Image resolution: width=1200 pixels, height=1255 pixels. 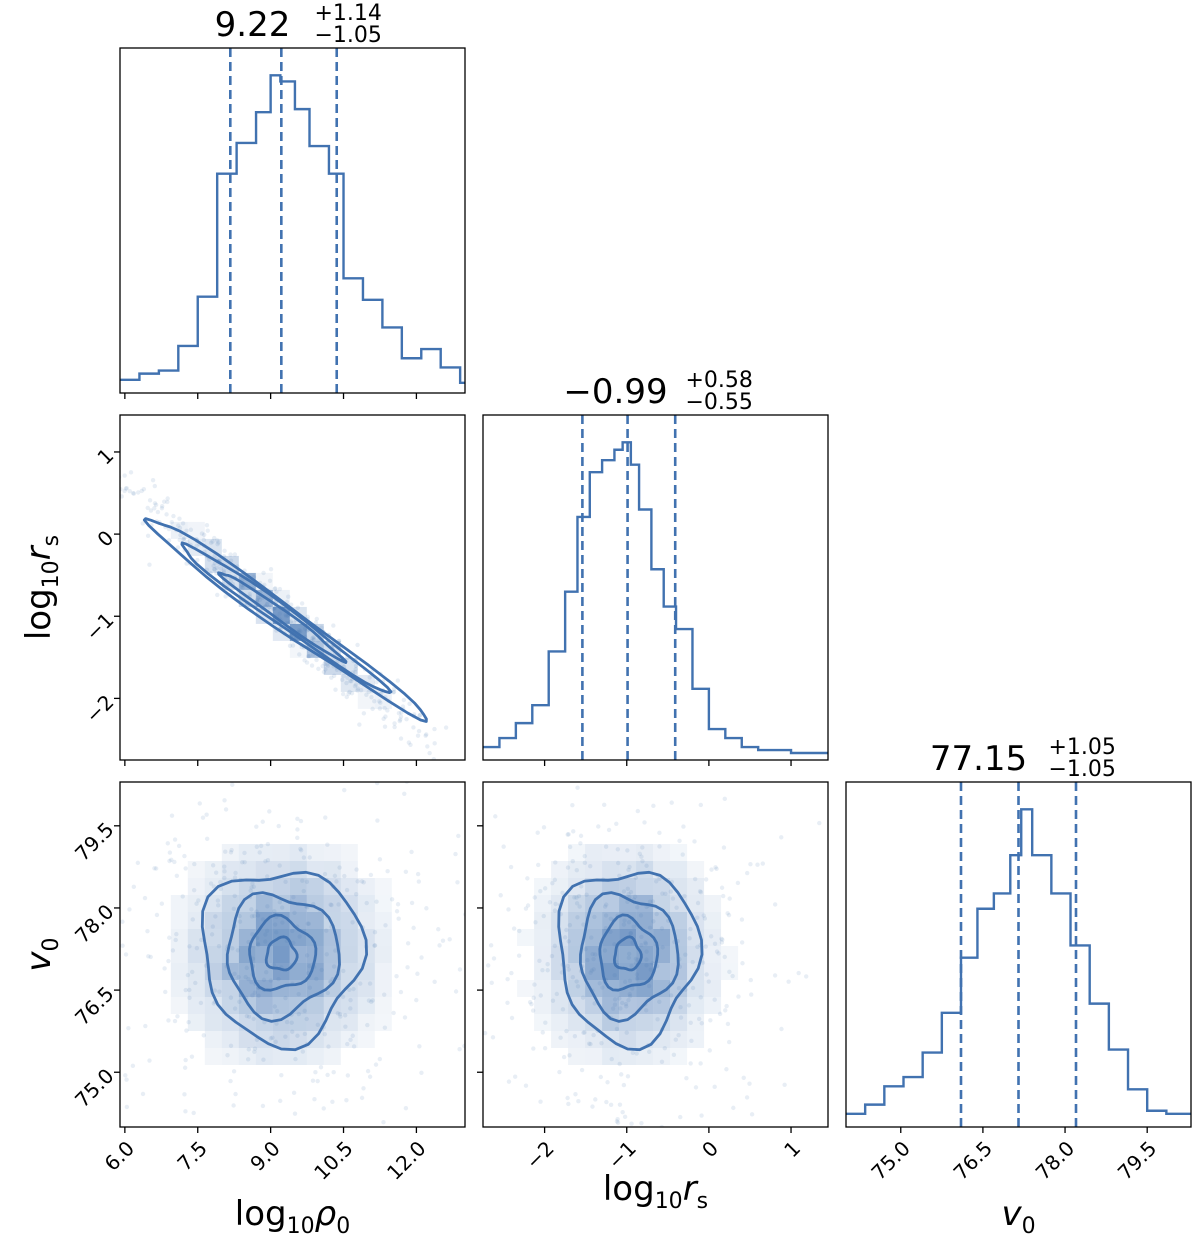 I want to click on y-ticks-v0: 75.0 76.5 78.0 79.5, so click(x=95, y=964).